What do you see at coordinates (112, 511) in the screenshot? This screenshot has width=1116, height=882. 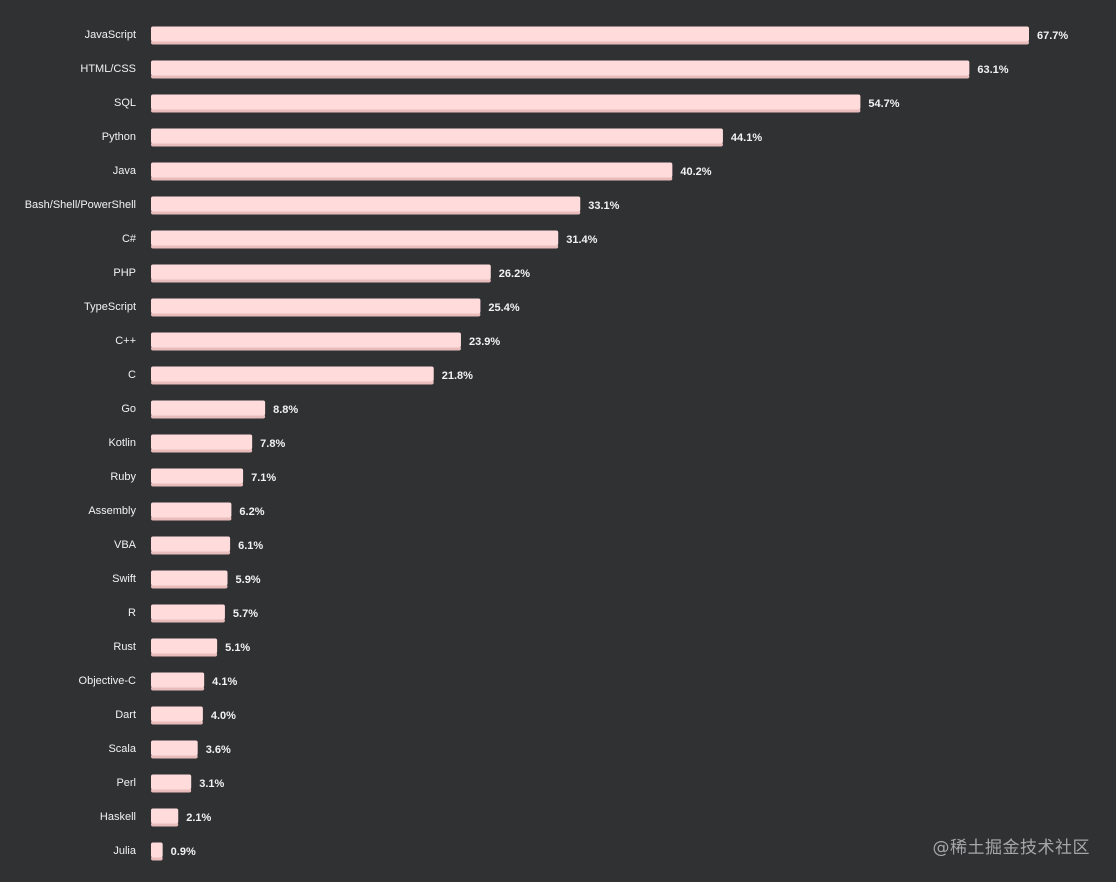 I see `category-label: Assembly` at bounding box center [112, 511].